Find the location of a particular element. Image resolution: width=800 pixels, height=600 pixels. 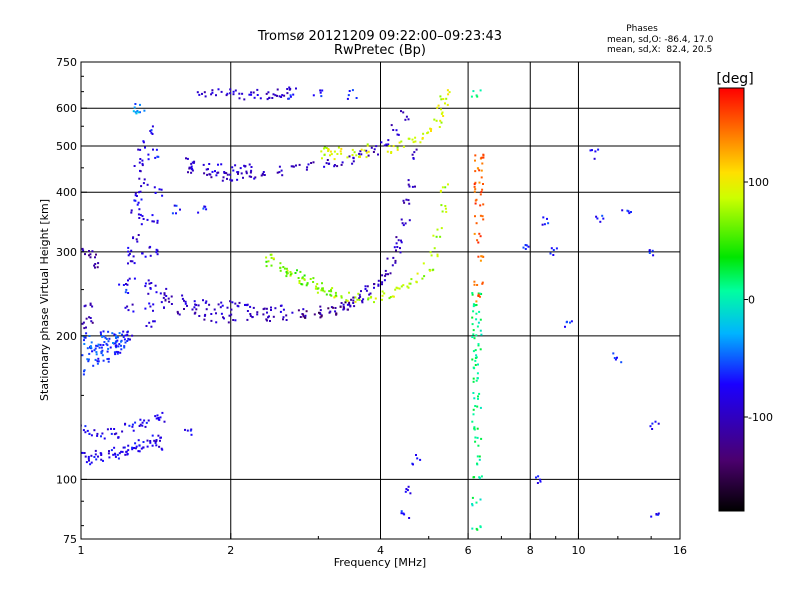

colorbar-tick-label: 100 is located at coordinates (758, 182).